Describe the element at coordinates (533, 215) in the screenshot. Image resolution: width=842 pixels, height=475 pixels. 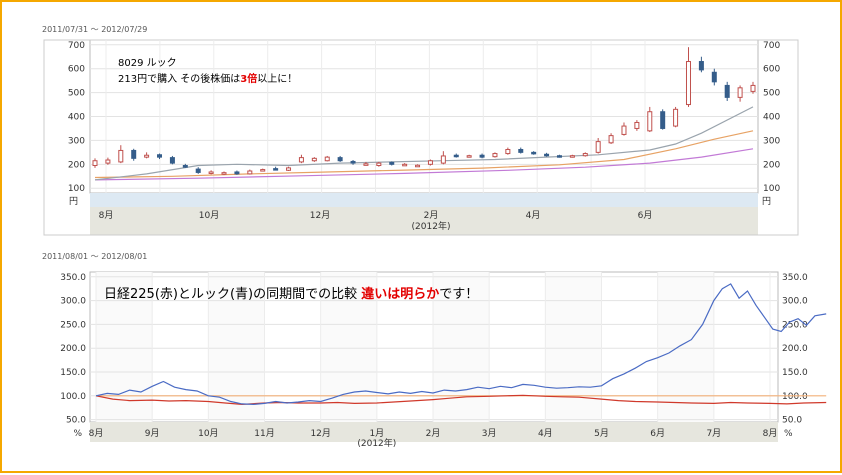
I see `x-tick-1-4: 4月` at that location.